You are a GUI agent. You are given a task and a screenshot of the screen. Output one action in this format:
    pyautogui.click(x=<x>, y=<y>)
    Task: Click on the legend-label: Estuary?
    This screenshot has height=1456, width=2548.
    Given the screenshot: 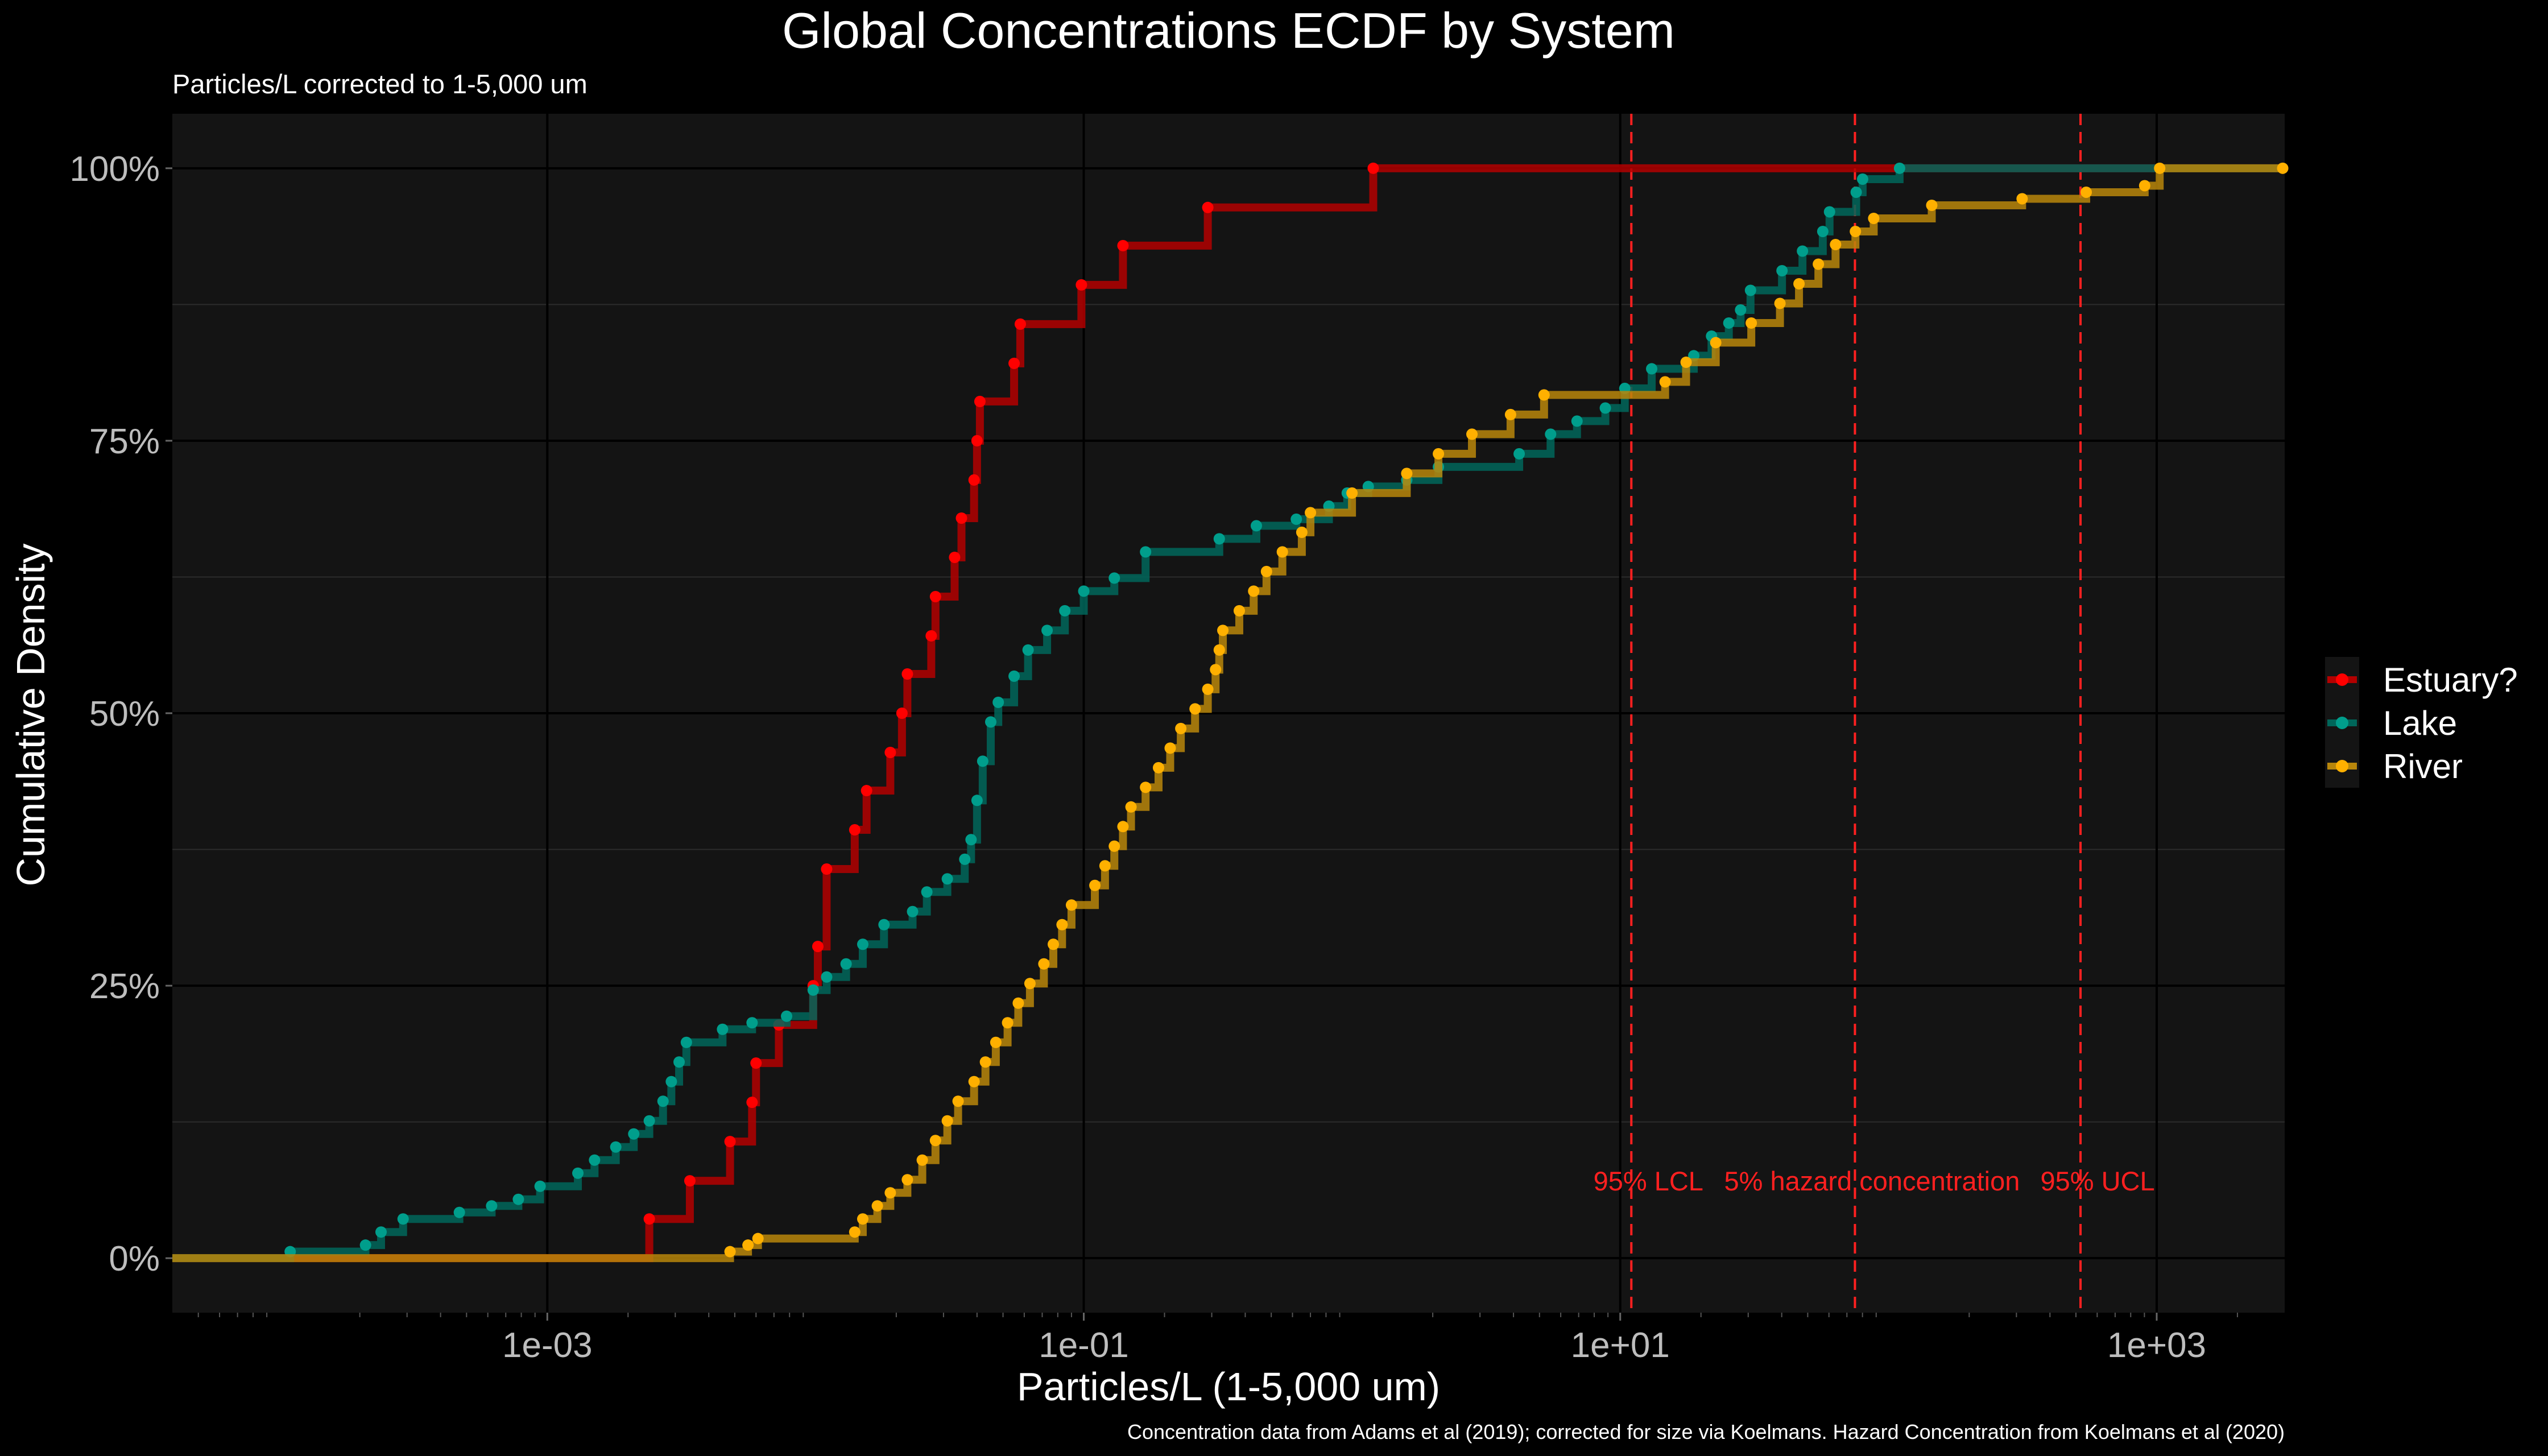 What is the action you would take?
    pyautogui.click(x=2450, y=680)
    